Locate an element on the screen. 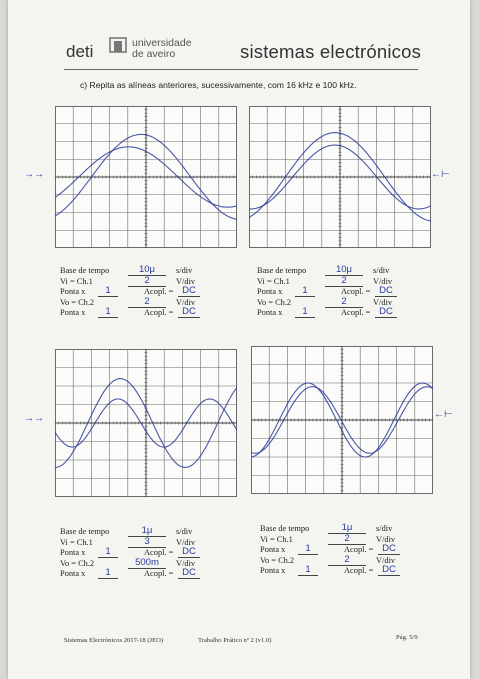 Image resolution: width=480 pixels, height=679 pixels. ground-marker-2: ←⊢ is located at coordinates (440, 174).